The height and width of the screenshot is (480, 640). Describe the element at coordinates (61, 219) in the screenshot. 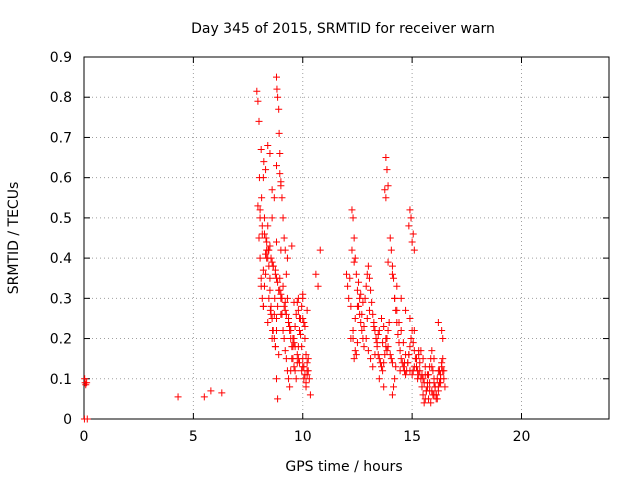

I see `y-tick-label: 0.5` at that location.